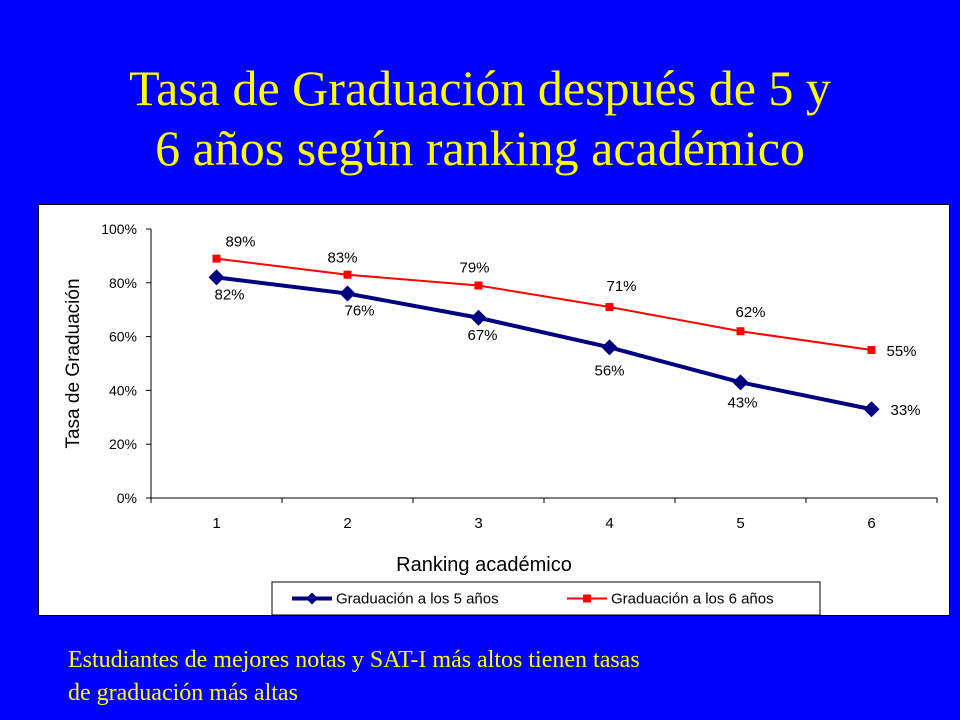  Describe the element at coordinates (127, 498) in the screenshot. I see `y-tick-label: 0%` at that location.